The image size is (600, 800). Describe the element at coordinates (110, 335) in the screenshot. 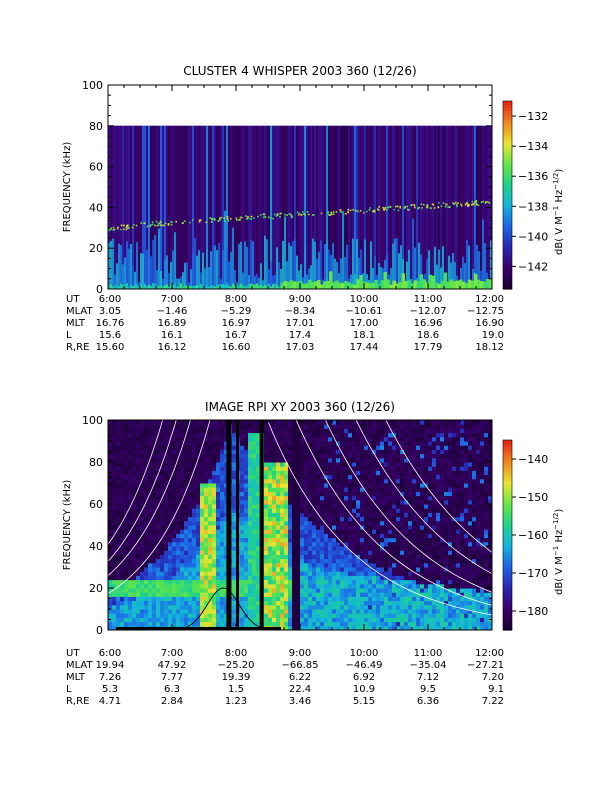

I see `ephemeris-value: 15.6` at that location.